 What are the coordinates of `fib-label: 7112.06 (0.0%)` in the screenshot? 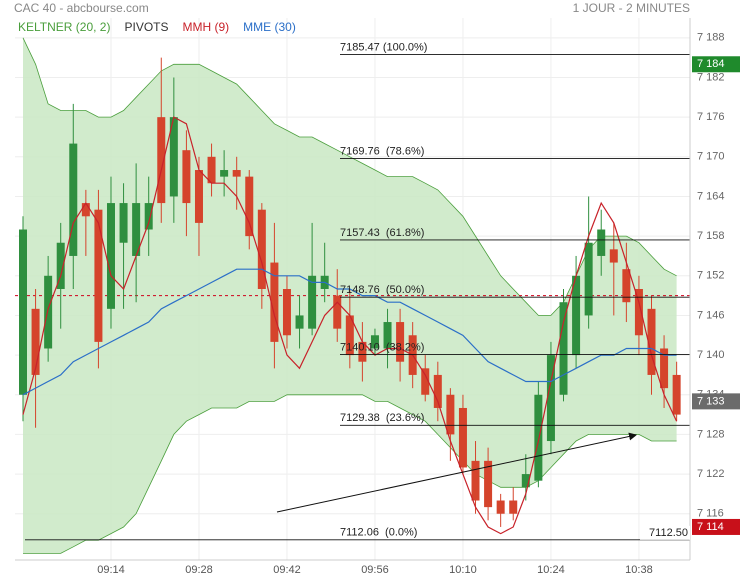 It's located at (378, 533).